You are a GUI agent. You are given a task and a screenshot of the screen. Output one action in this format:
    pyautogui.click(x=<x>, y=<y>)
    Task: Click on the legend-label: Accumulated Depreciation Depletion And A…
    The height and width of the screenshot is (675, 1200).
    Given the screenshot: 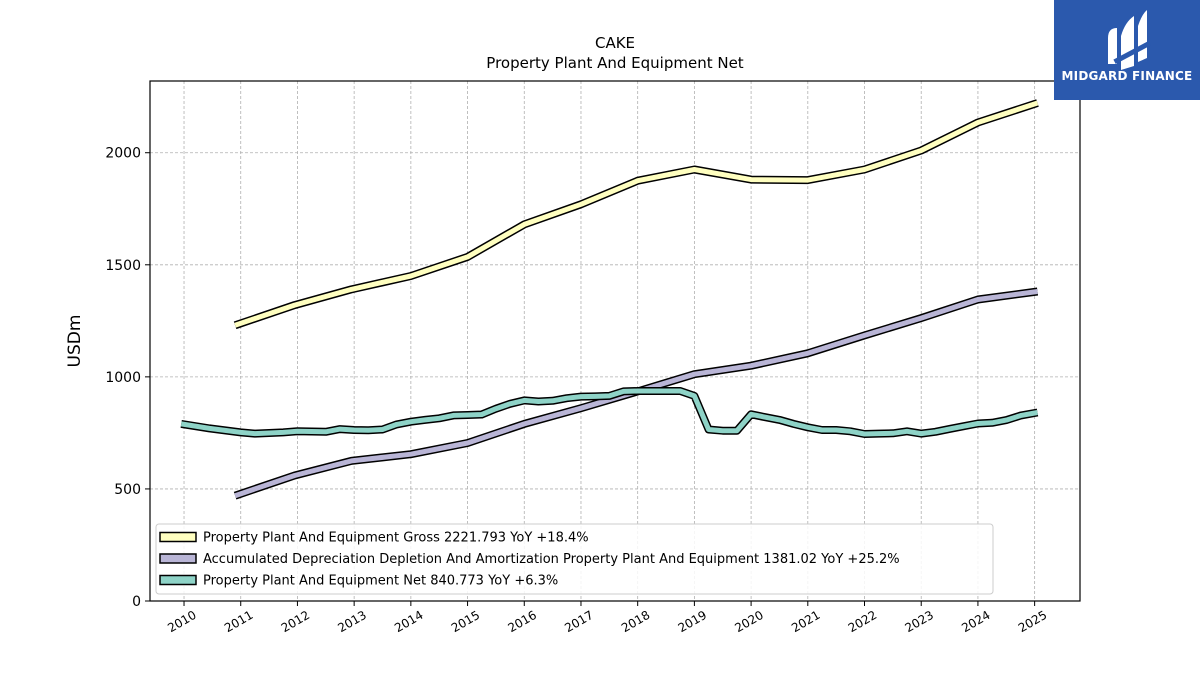 What is the action you would take?
    pyautogui.click(x=551, y=559)
    